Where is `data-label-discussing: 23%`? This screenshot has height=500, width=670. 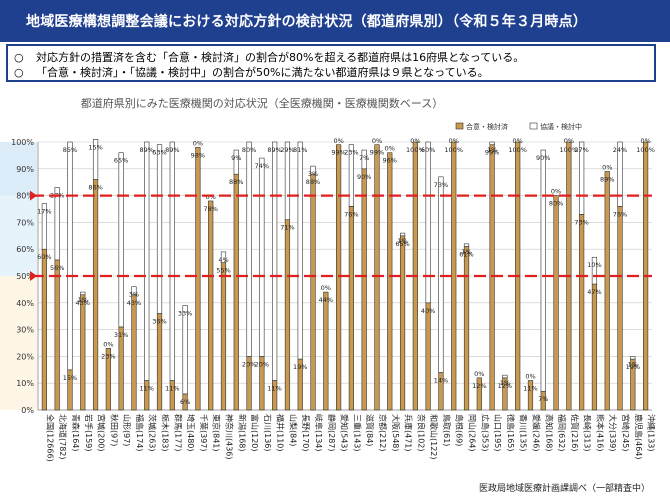 data-label-discussing: 23% is located at coordinates (351, 153).